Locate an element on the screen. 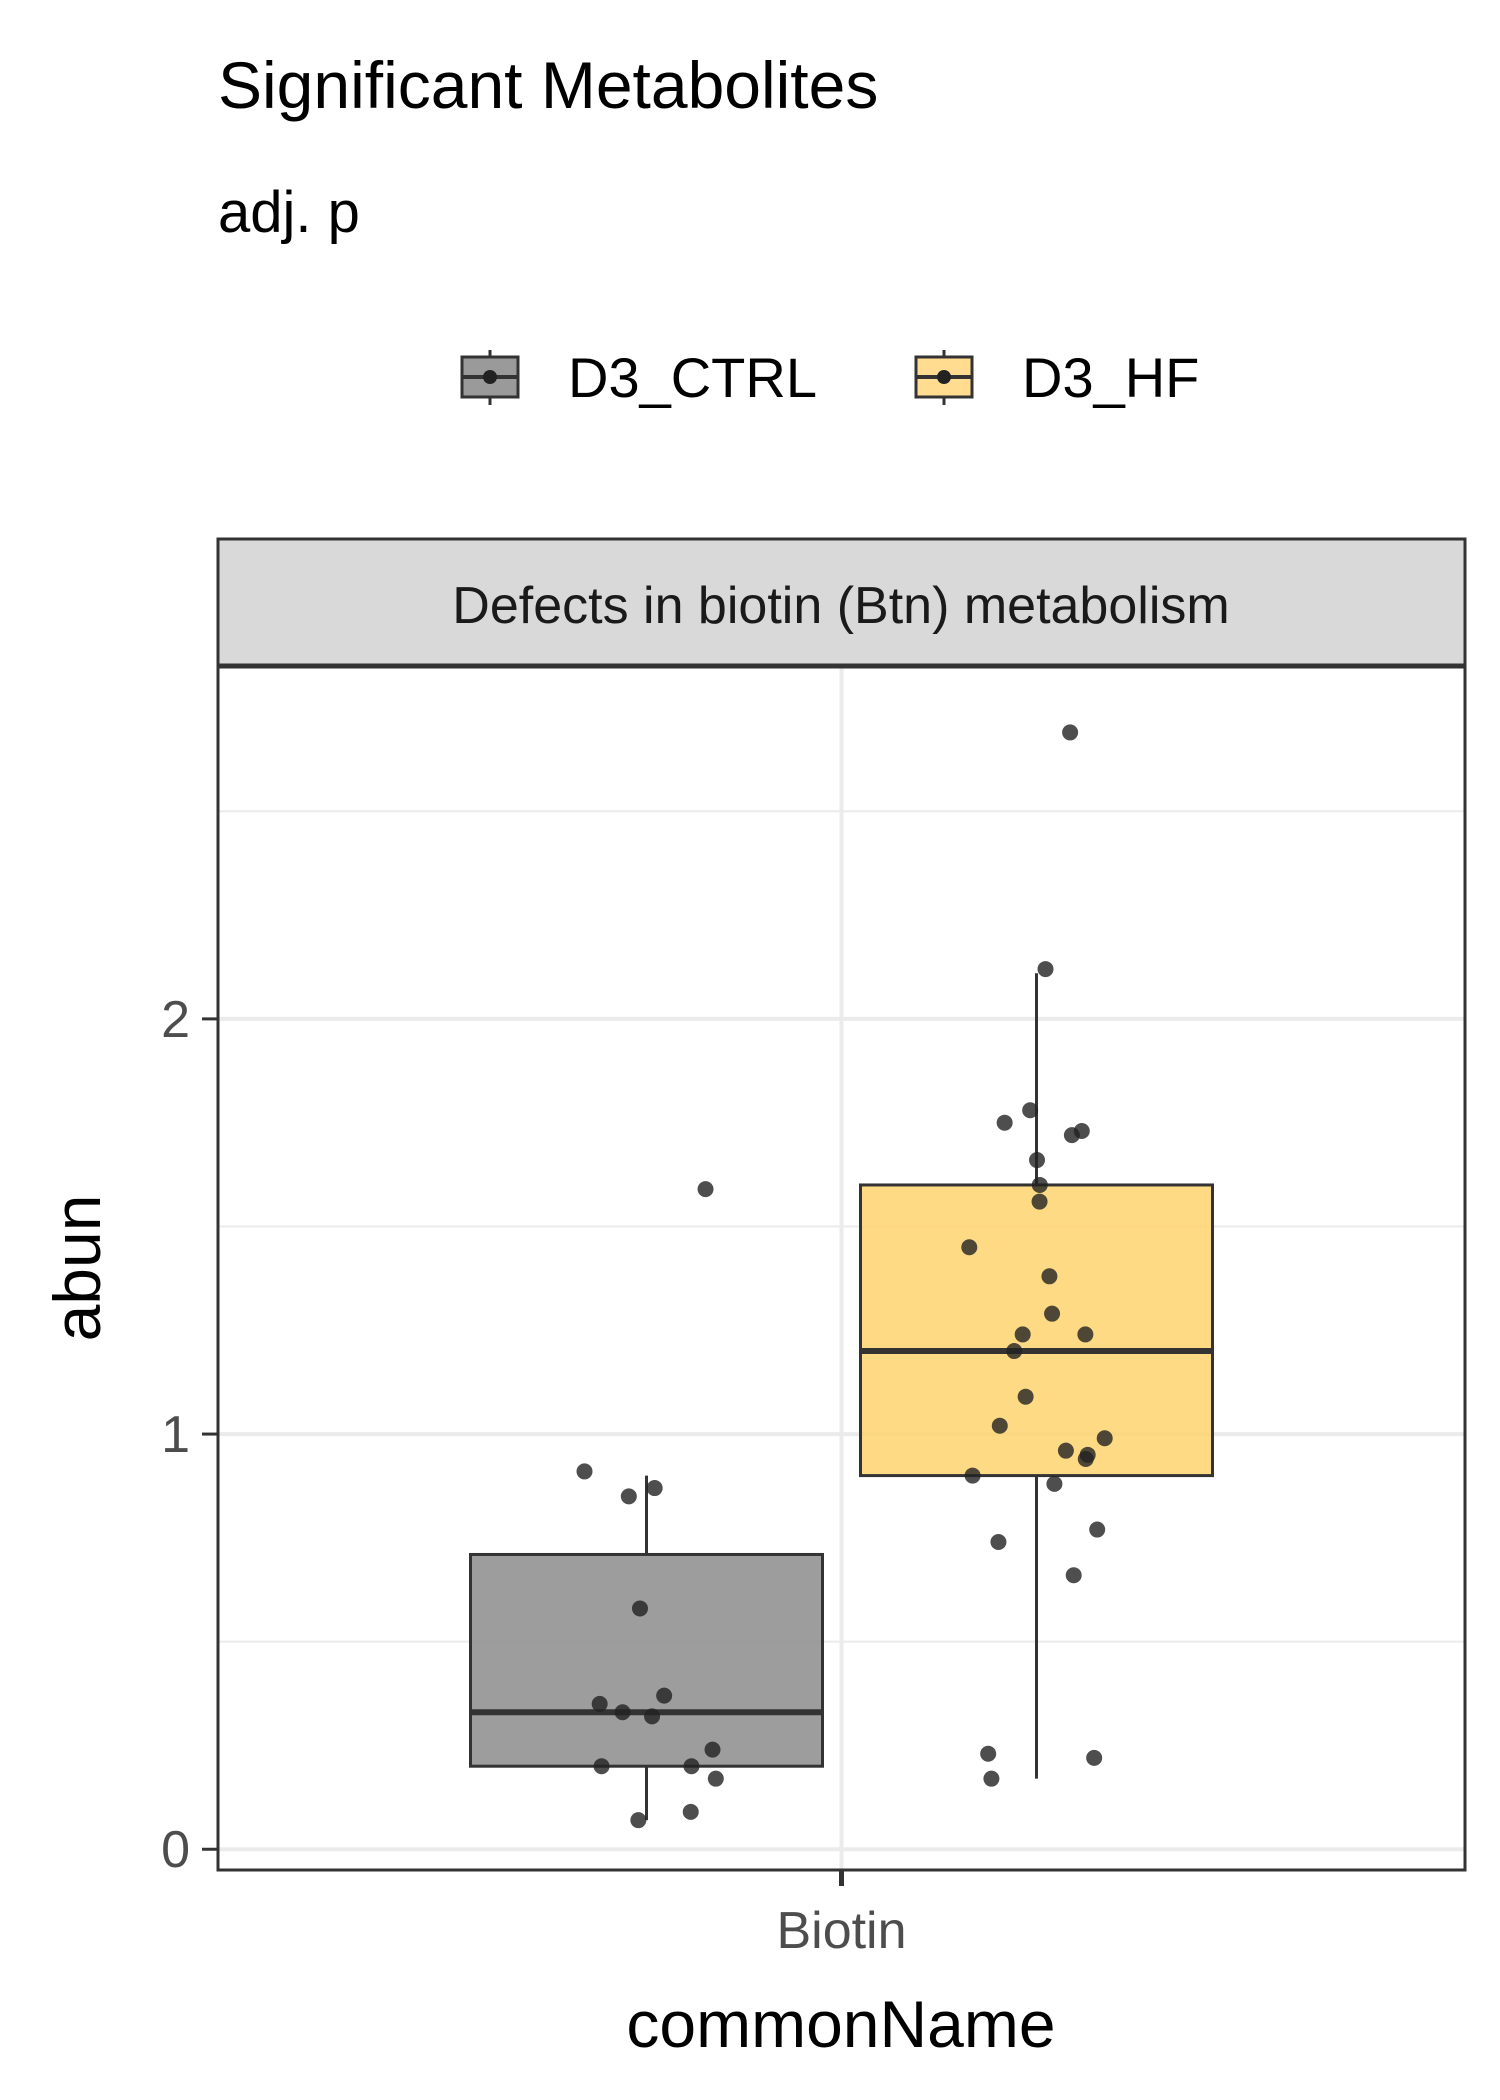 The image size is (1500, 2100). x-axis-title: commonName is located at coordinates (840, 2024).